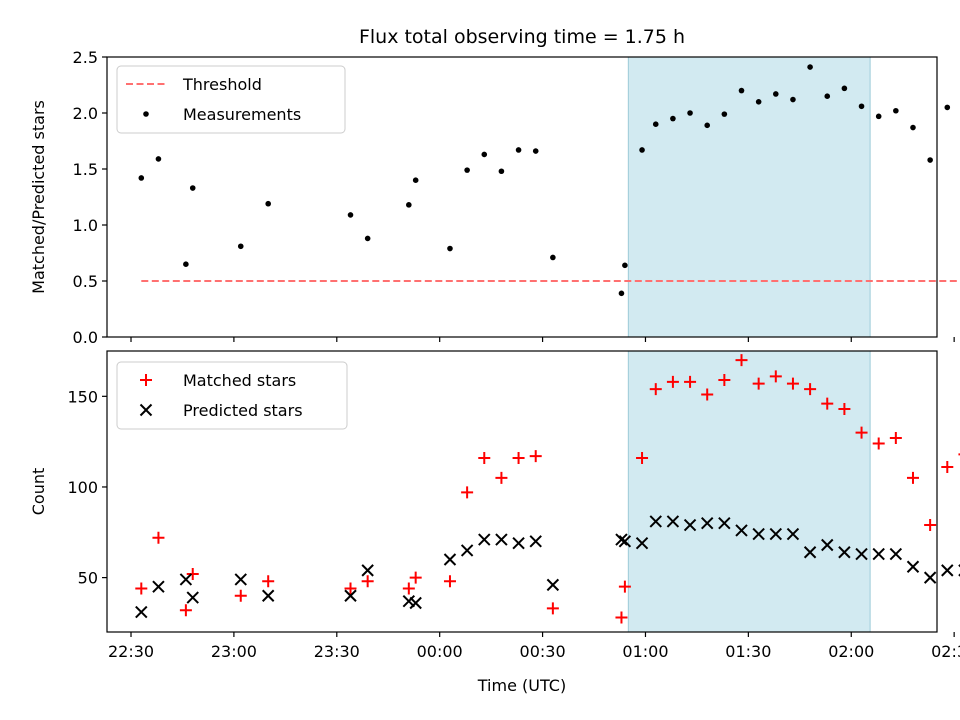  Describe the element at coordinates (38, 492) in the screenshot. I see `y-axis-label: Count` at that location.